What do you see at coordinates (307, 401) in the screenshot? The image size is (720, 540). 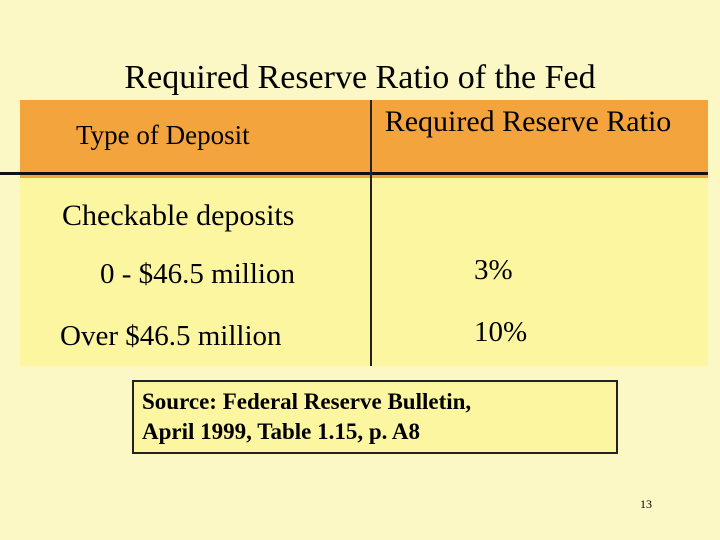 I see `source-line-1: Source: Federal Reserve Bulletin,` at bounding box center [307, 401].